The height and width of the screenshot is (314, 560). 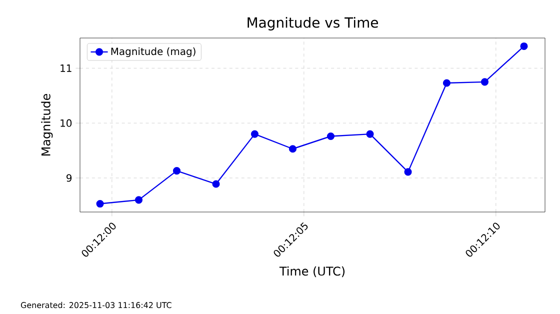 What do you see at coordinates (313, 23) in the screenshot?
I see `chart-title: Magnitude vs Time` at bounding box center [313, 23].